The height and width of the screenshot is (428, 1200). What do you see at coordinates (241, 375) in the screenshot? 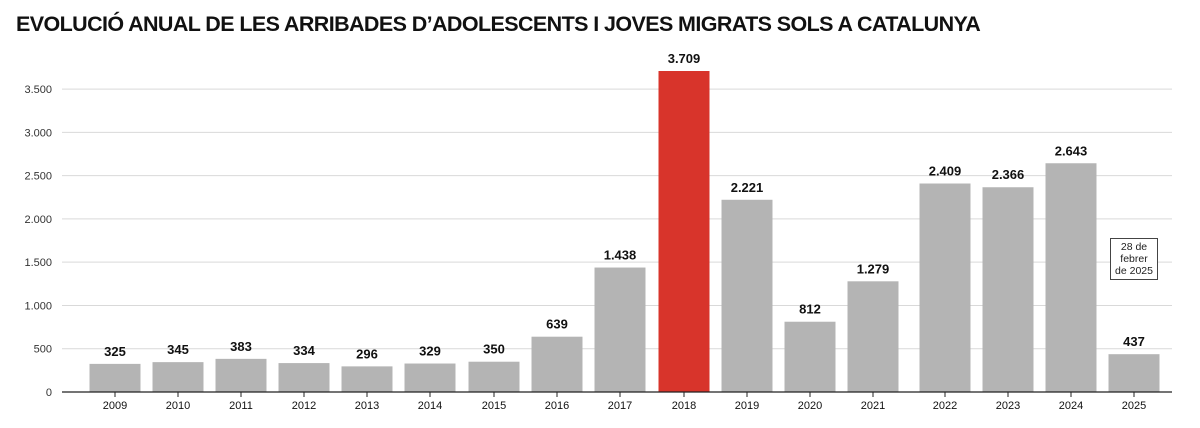
I see `bar-2011` at bounding box center [241, 375].